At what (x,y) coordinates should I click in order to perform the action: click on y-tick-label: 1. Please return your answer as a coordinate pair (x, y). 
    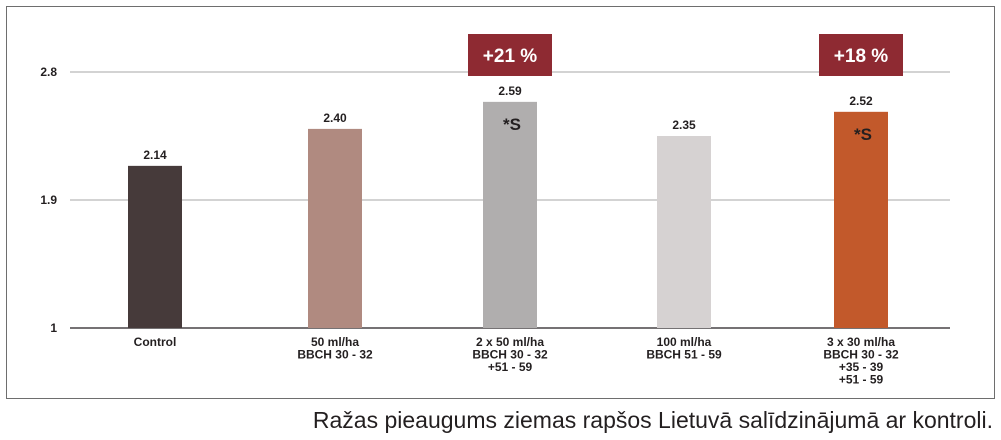
    Looking at the image, I should click on (53, 328).